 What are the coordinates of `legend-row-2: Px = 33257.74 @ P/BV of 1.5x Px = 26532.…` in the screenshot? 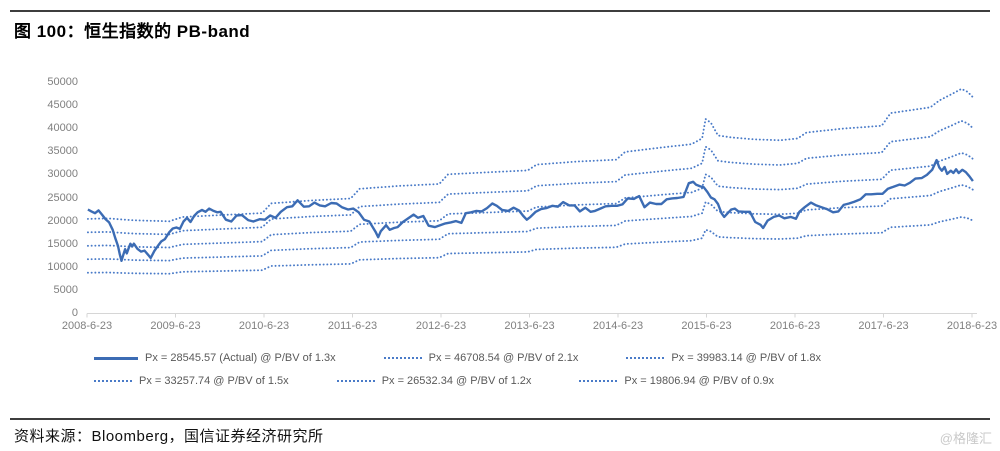 It's located at (534, 381).